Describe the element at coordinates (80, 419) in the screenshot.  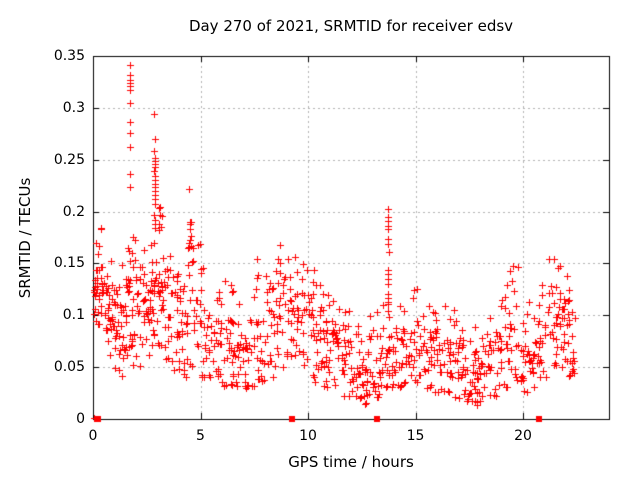
I see `y-tick-label: 0` at that location.